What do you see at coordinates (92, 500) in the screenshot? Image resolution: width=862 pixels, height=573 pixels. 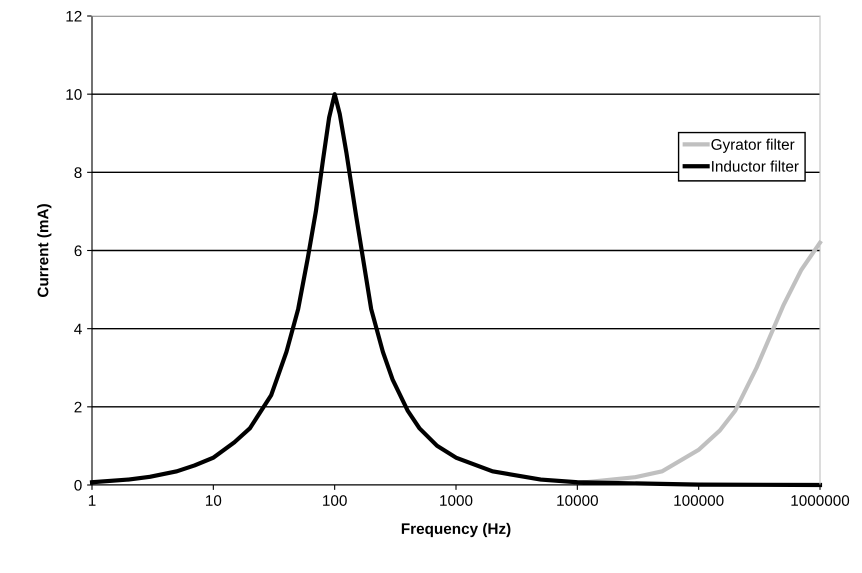 I see `x-tick-label: 1` at bounding box center [92, 500].